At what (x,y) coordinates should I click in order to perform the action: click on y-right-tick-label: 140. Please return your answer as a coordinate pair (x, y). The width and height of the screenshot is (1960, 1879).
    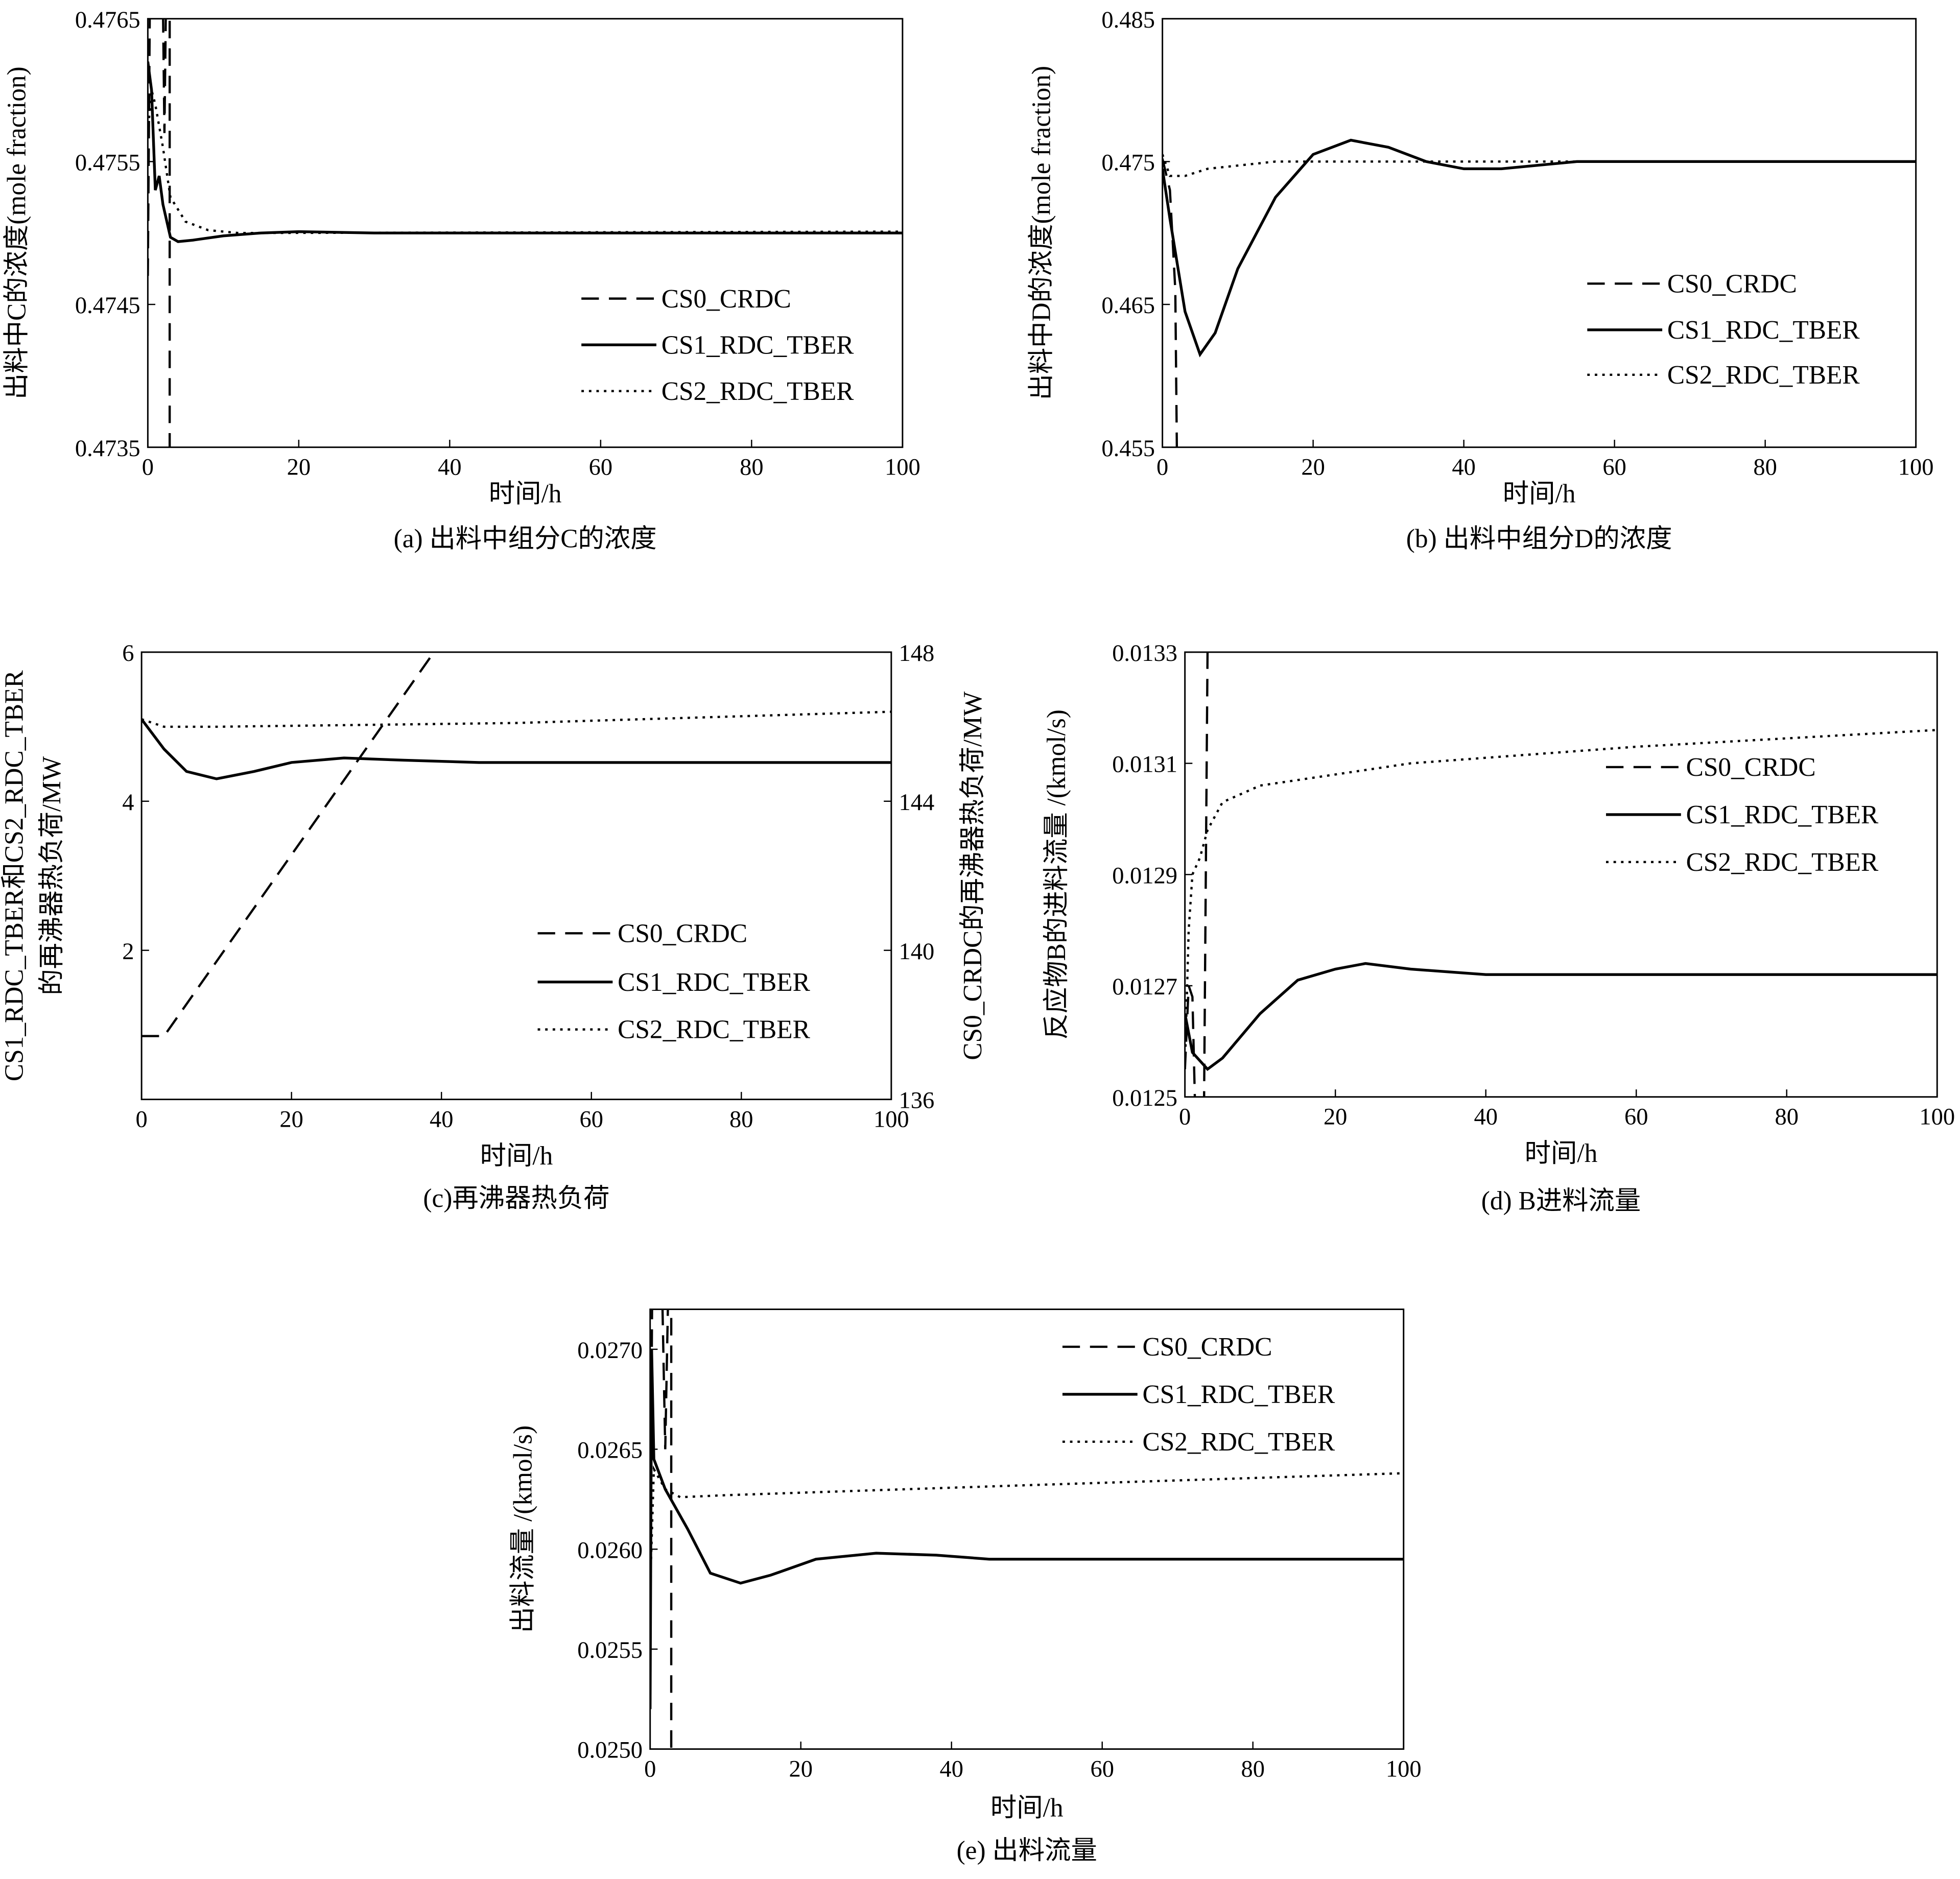
    Looking at the image, I should click on (917, 952).